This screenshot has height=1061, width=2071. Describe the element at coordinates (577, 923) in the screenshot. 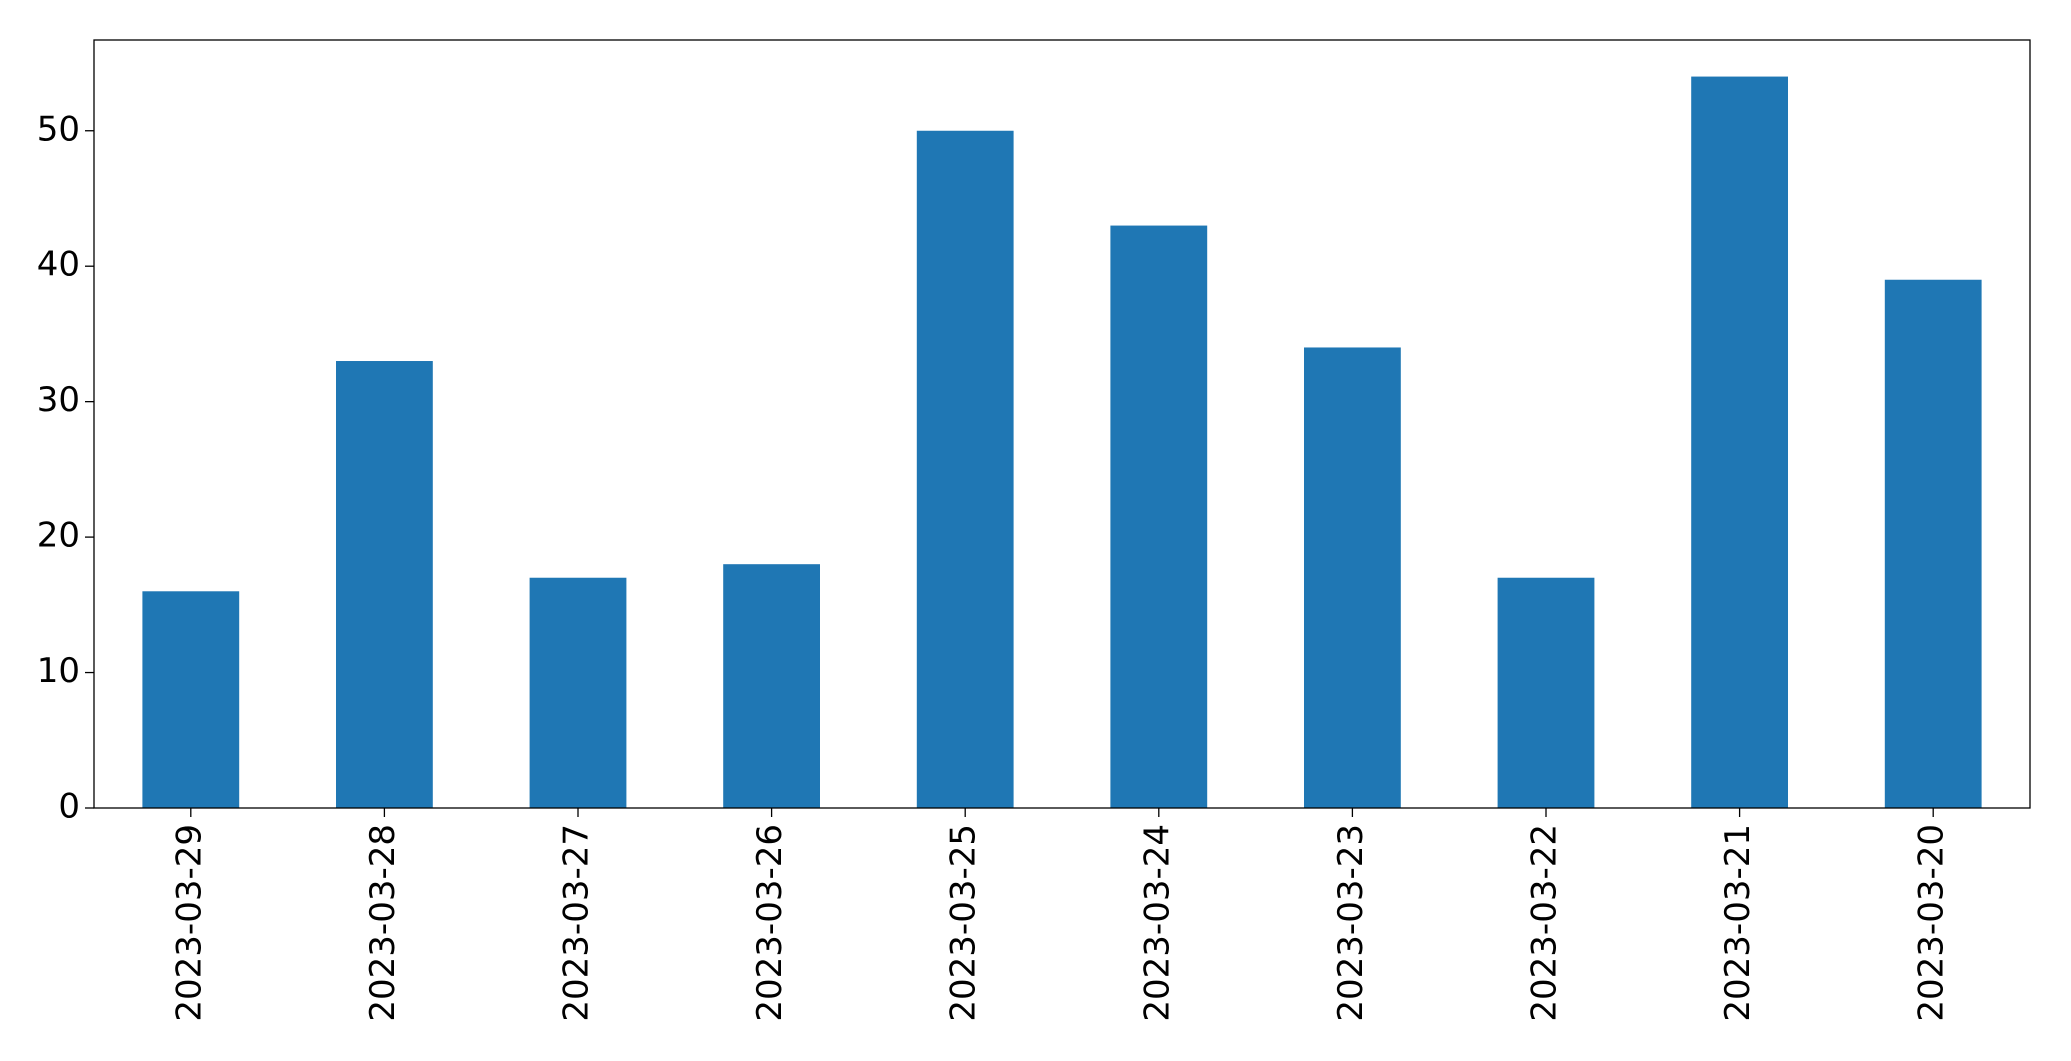

I see `x-tick-label: 2023-03-27` at that location.